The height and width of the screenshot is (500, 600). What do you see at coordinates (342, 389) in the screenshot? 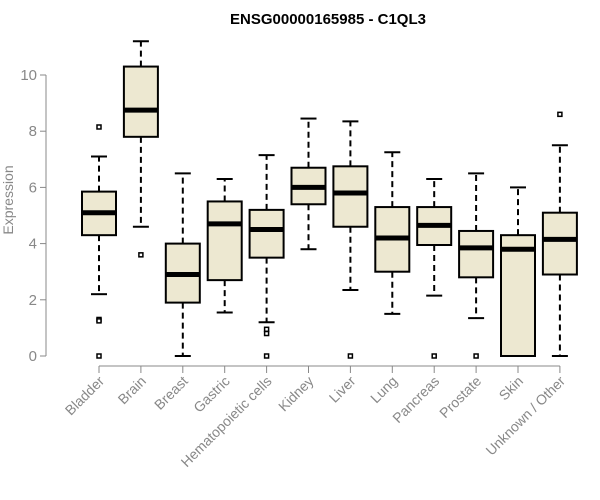
I see `x-tick-label: Liver` at bounding box center [342, 389].